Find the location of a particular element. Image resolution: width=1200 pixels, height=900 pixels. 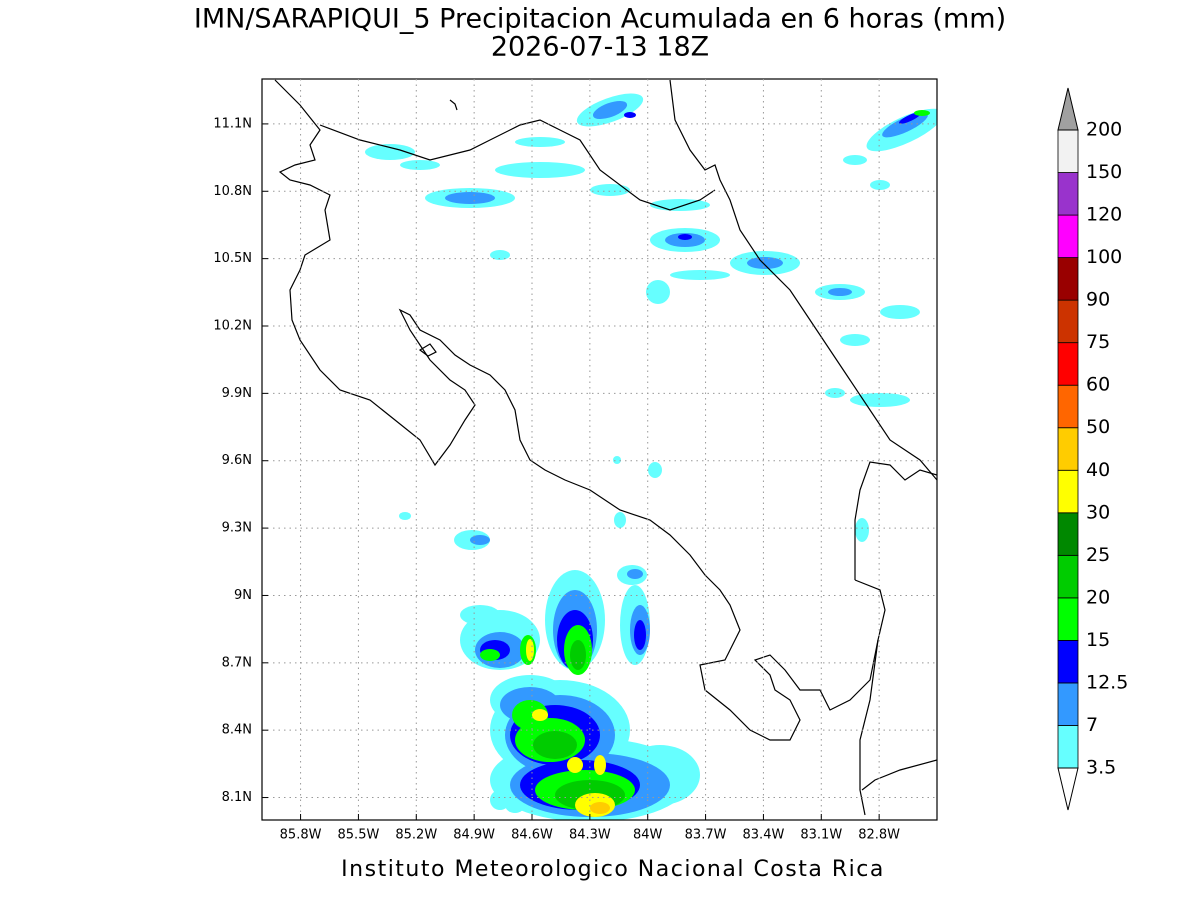

y-tick-label: 9.6N is located at coordinates (237, 460).